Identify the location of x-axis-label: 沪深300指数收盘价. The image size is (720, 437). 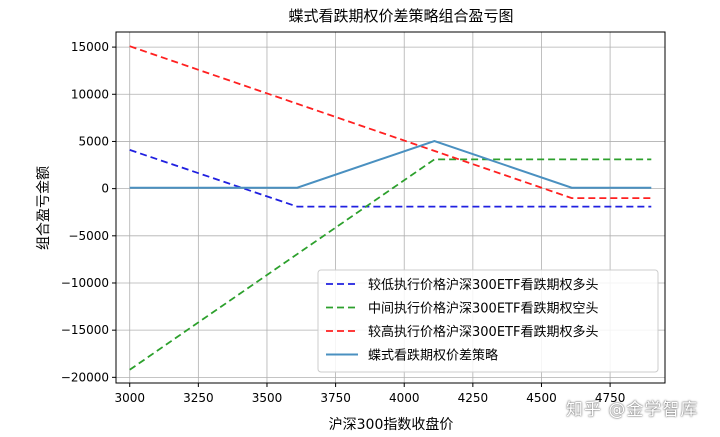
(391, 424).